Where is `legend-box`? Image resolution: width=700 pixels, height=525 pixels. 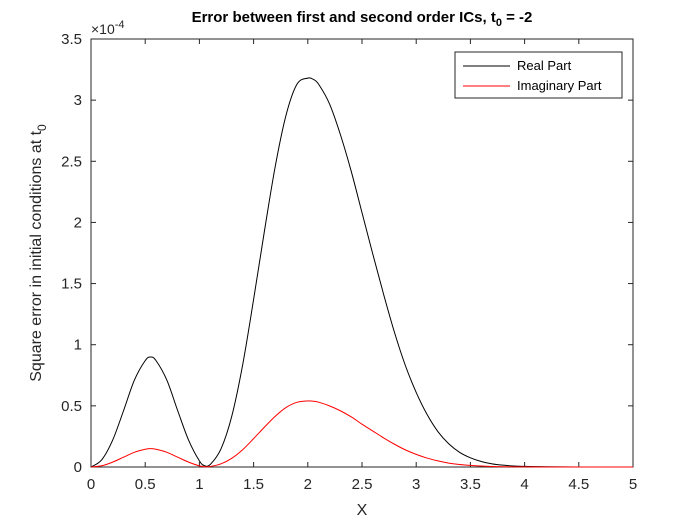 legend-box is located at coordinates (538, 75).